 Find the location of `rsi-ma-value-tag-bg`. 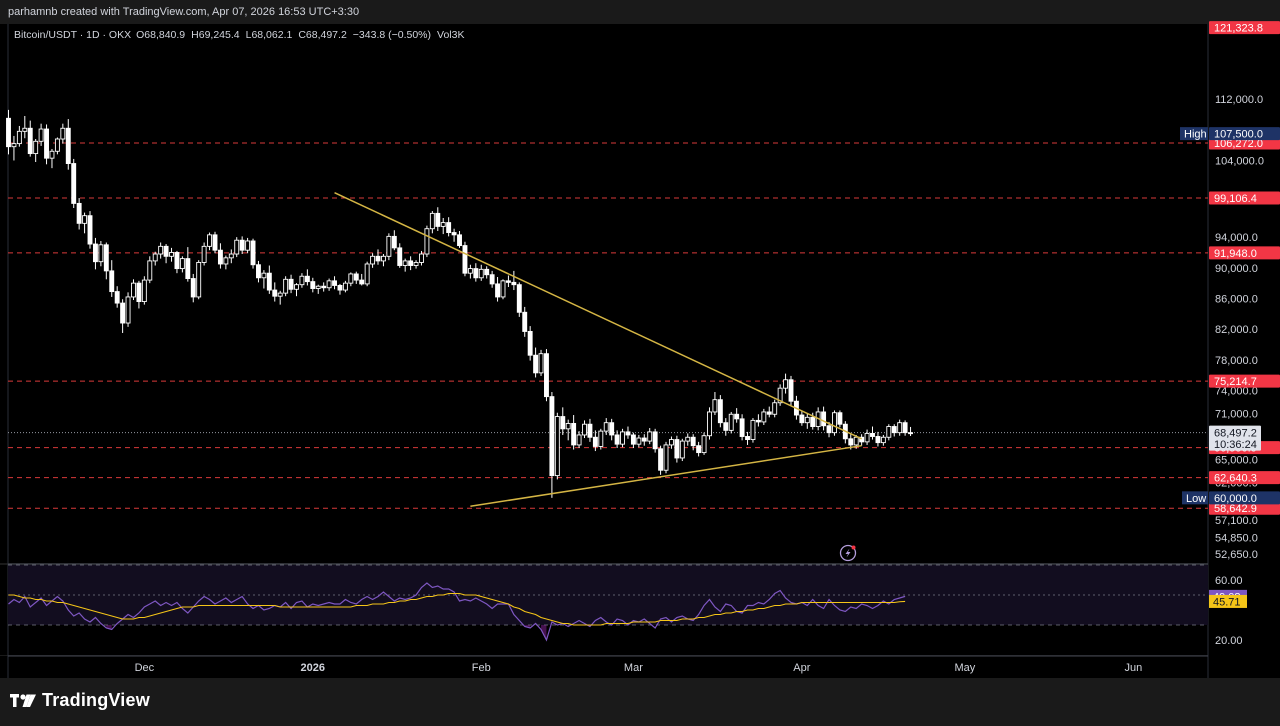

rsi-ma-value-tag-bg is located at coordinates (1228, 601).